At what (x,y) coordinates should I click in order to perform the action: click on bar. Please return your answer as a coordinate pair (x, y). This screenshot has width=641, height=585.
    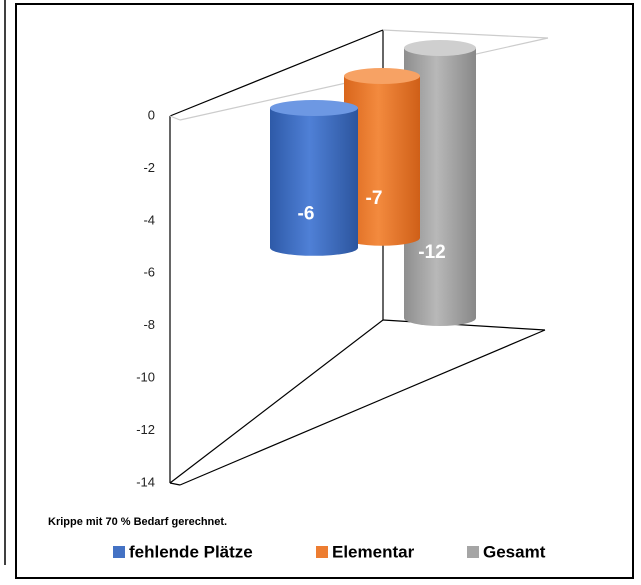
    Looking at the image, I should click on (314, 178).